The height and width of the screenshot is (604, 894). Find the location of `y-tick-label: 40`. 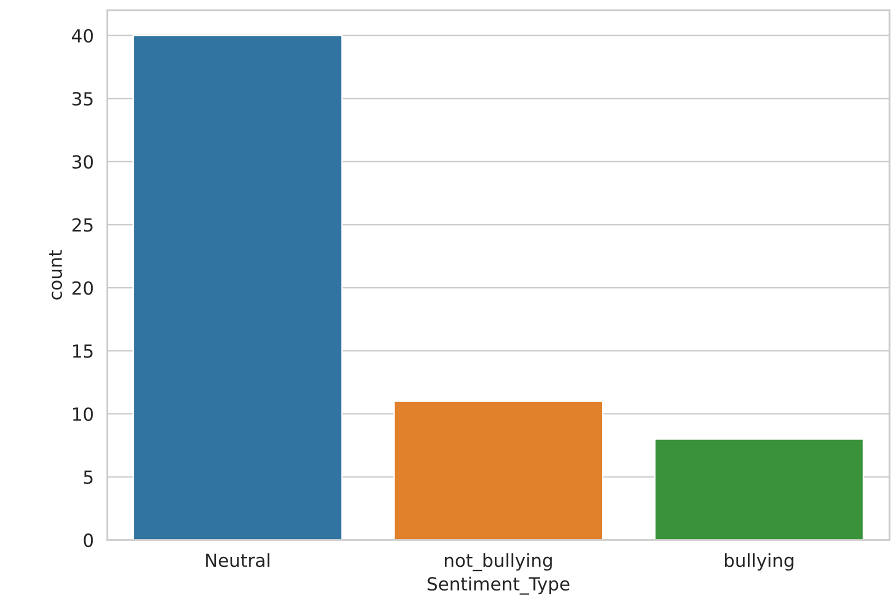

y-tick-label: 40 is located at coordinates (82, 35).